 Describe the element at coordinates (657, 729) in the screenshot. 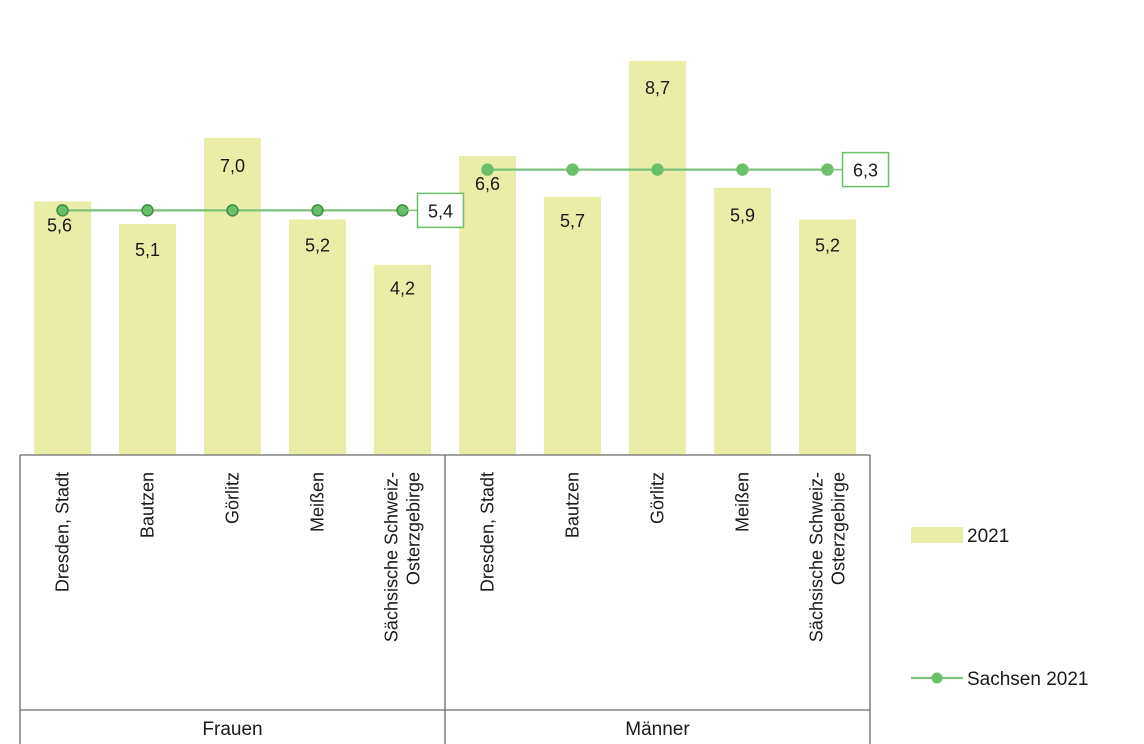

I see `group-label: Männer` at that location.